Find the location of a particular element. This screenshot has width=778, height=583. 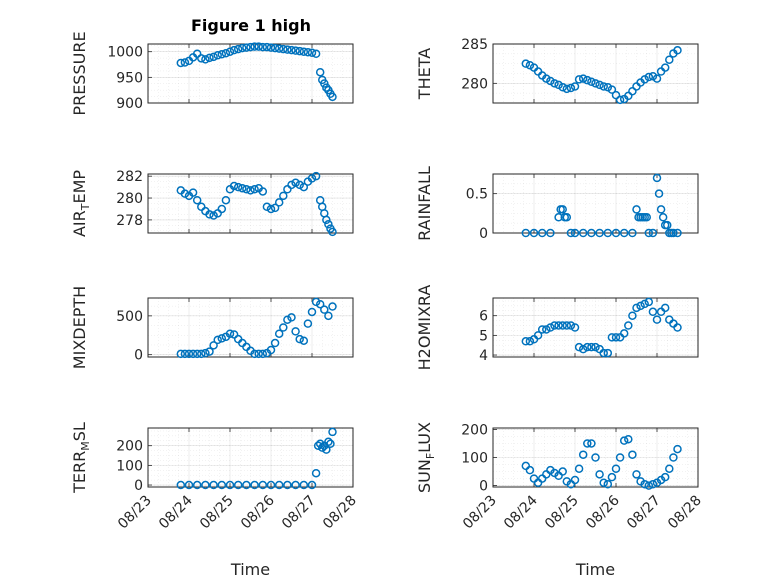

x-tick-label: 08/23 is located at coordinates (480, 513).